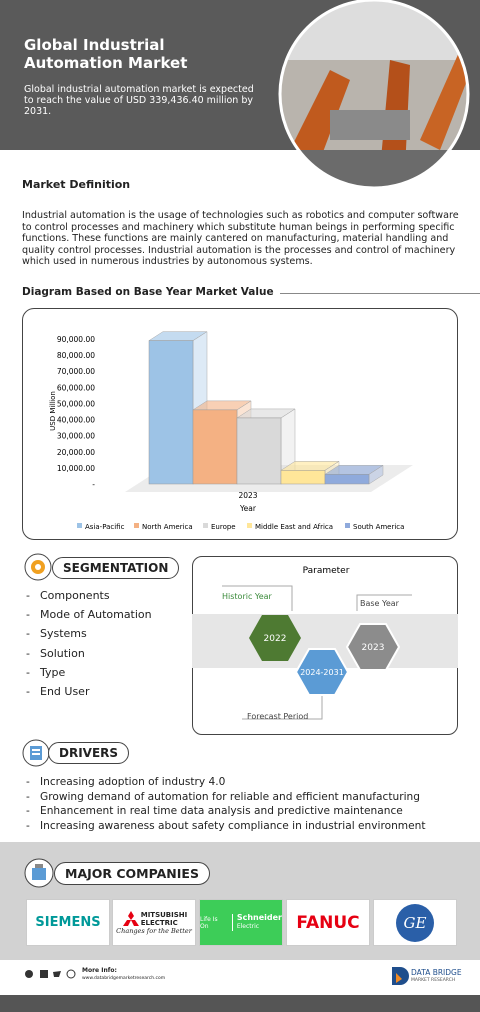  I want to click on fanuc: FANUC, so click(328, 922).